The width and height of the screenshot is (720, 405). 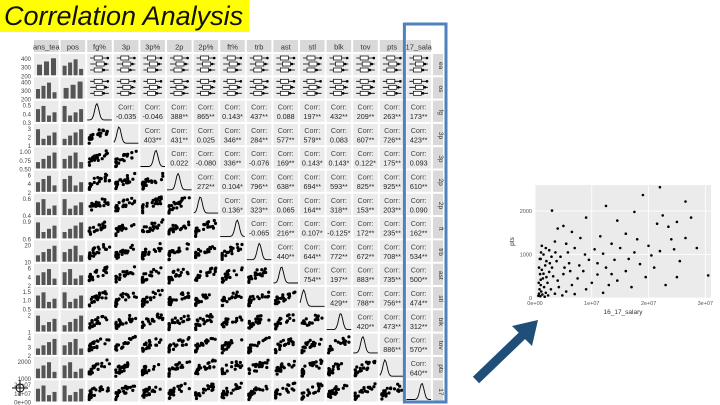 What do you see at coordinates (365, 204) in the screenshot?
I see `matrix-cell-6-12: Corr:153**` at bounding box center [365, 204].